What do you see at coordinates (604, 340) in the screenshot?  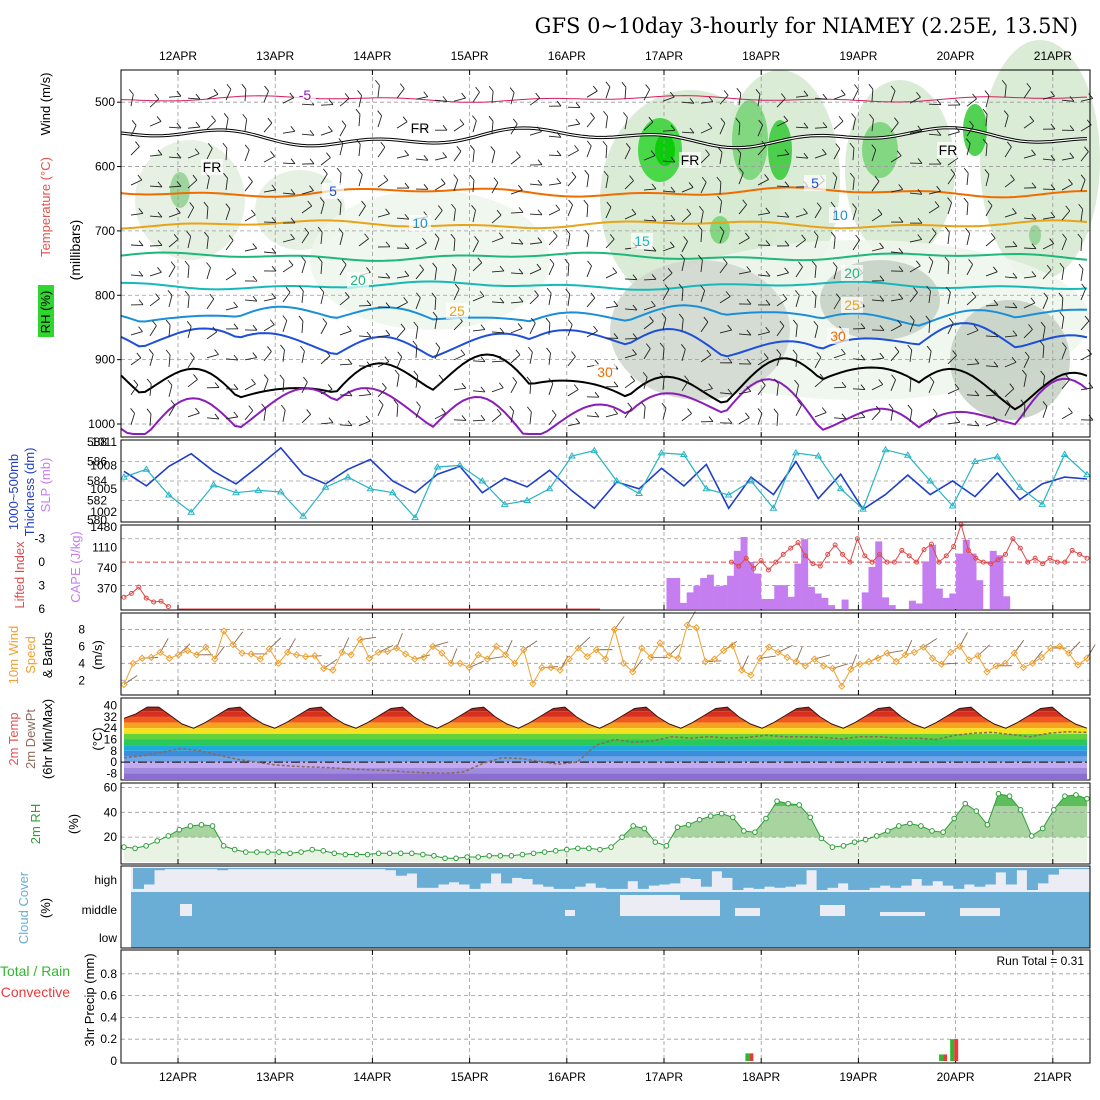 I see `temperature-contour` at bounding box center [604, 340].